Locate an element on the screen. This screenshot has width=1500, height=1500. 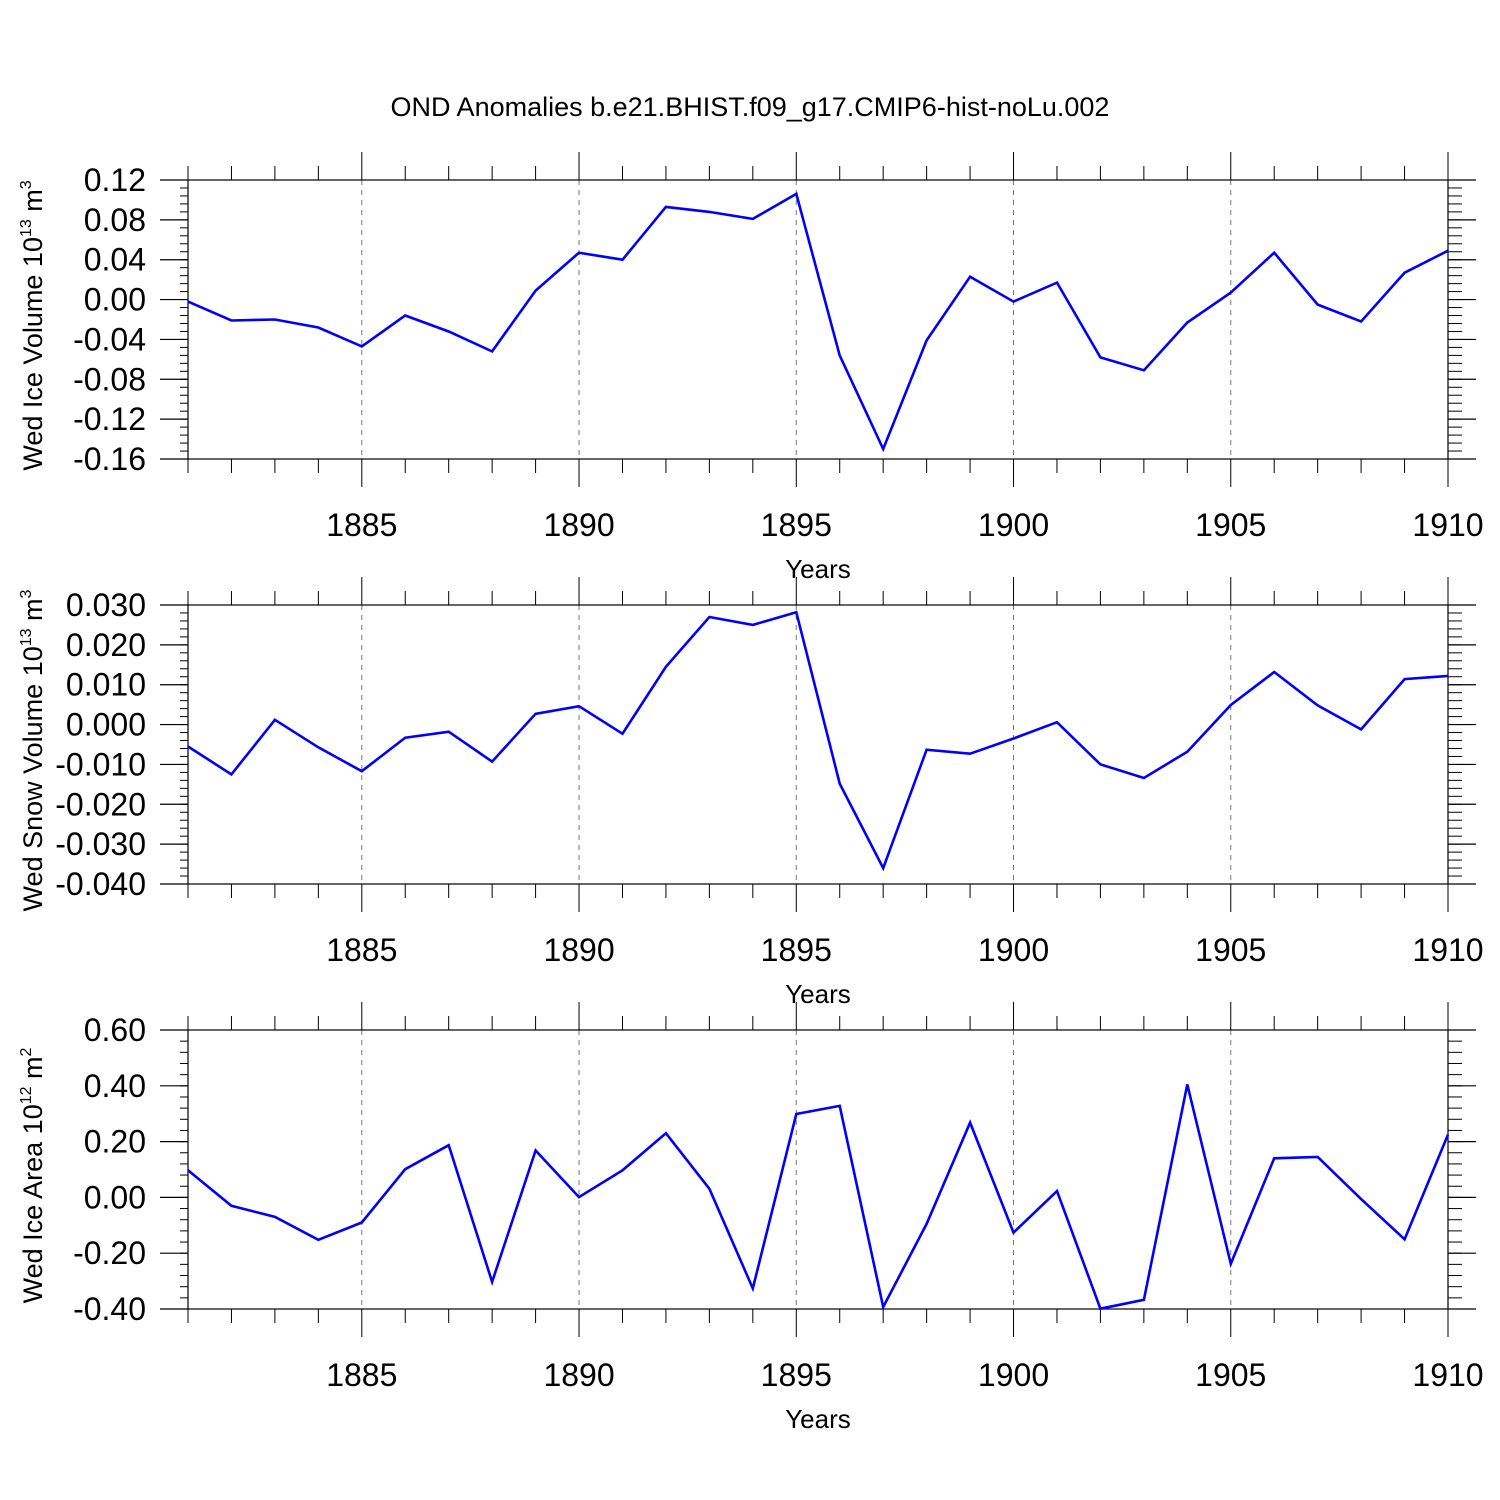
y-tick-label: -0.04 is located at coordinates (109, 339).